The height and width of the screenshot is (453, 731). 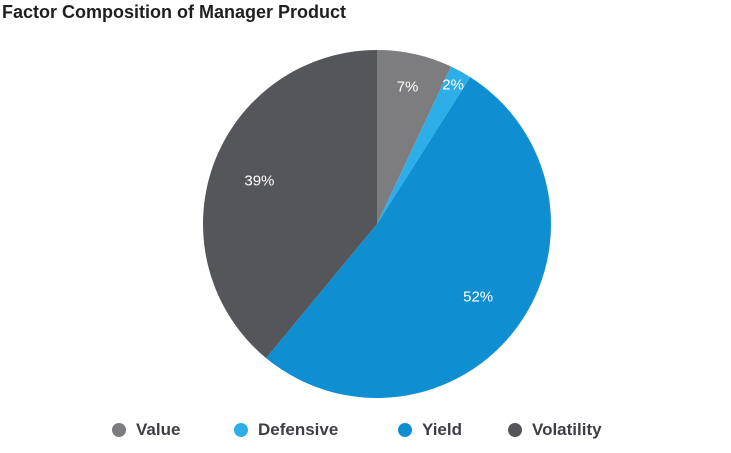 I want to click on pie-slice-defensive, so click(x=424, y=145).